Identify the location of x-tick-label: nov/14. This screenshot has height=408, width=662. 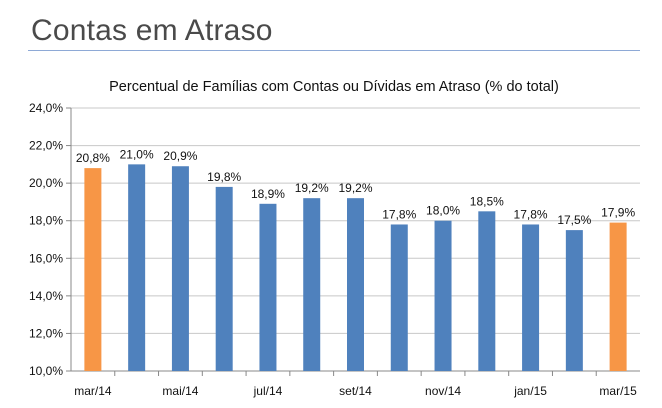
(443, 391).